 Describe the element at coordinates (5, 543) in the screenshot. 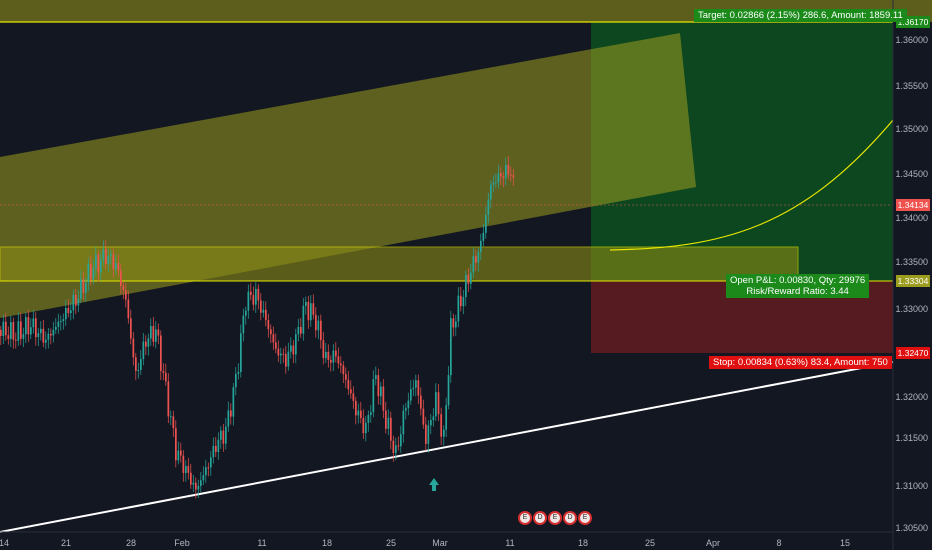

I see `time-axis-label: 14` at that location.